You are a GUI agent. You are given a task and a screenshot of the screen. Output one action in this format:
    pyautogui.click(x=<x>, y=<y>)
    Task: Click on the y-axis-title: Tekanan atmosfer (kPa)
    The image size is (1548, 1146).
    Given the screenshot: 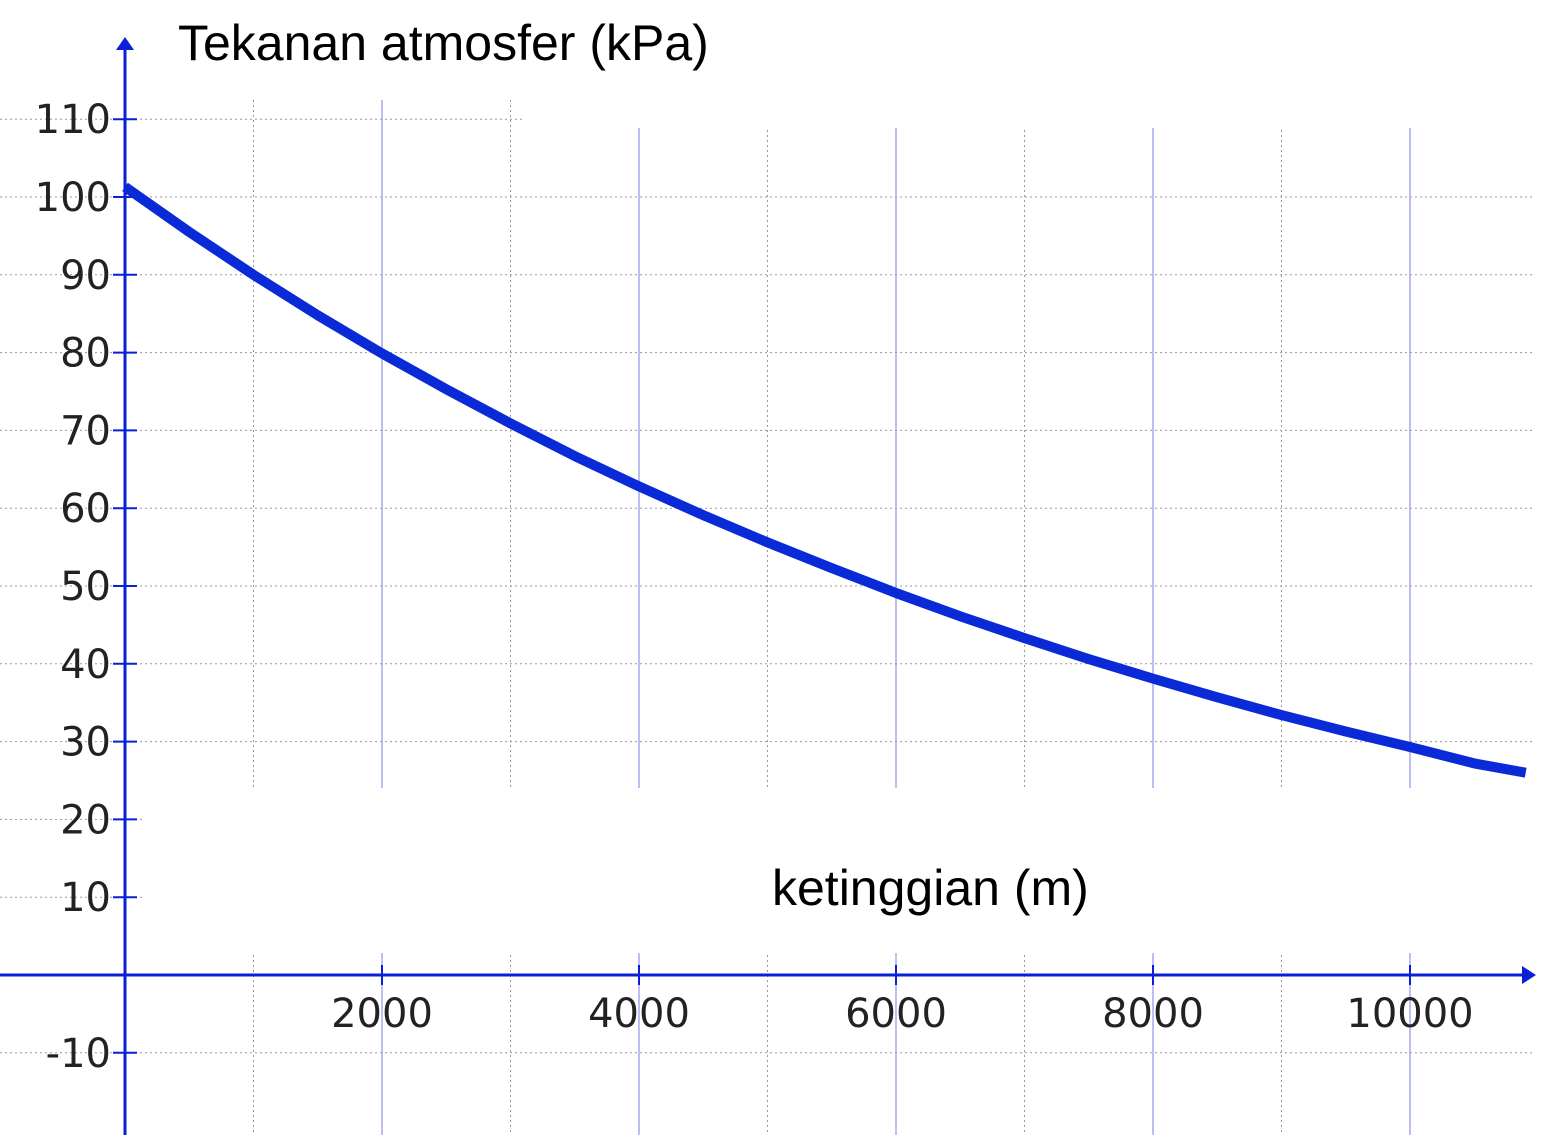 What is the action you would take?
    pyautogui.click(x=443, y=43)
    